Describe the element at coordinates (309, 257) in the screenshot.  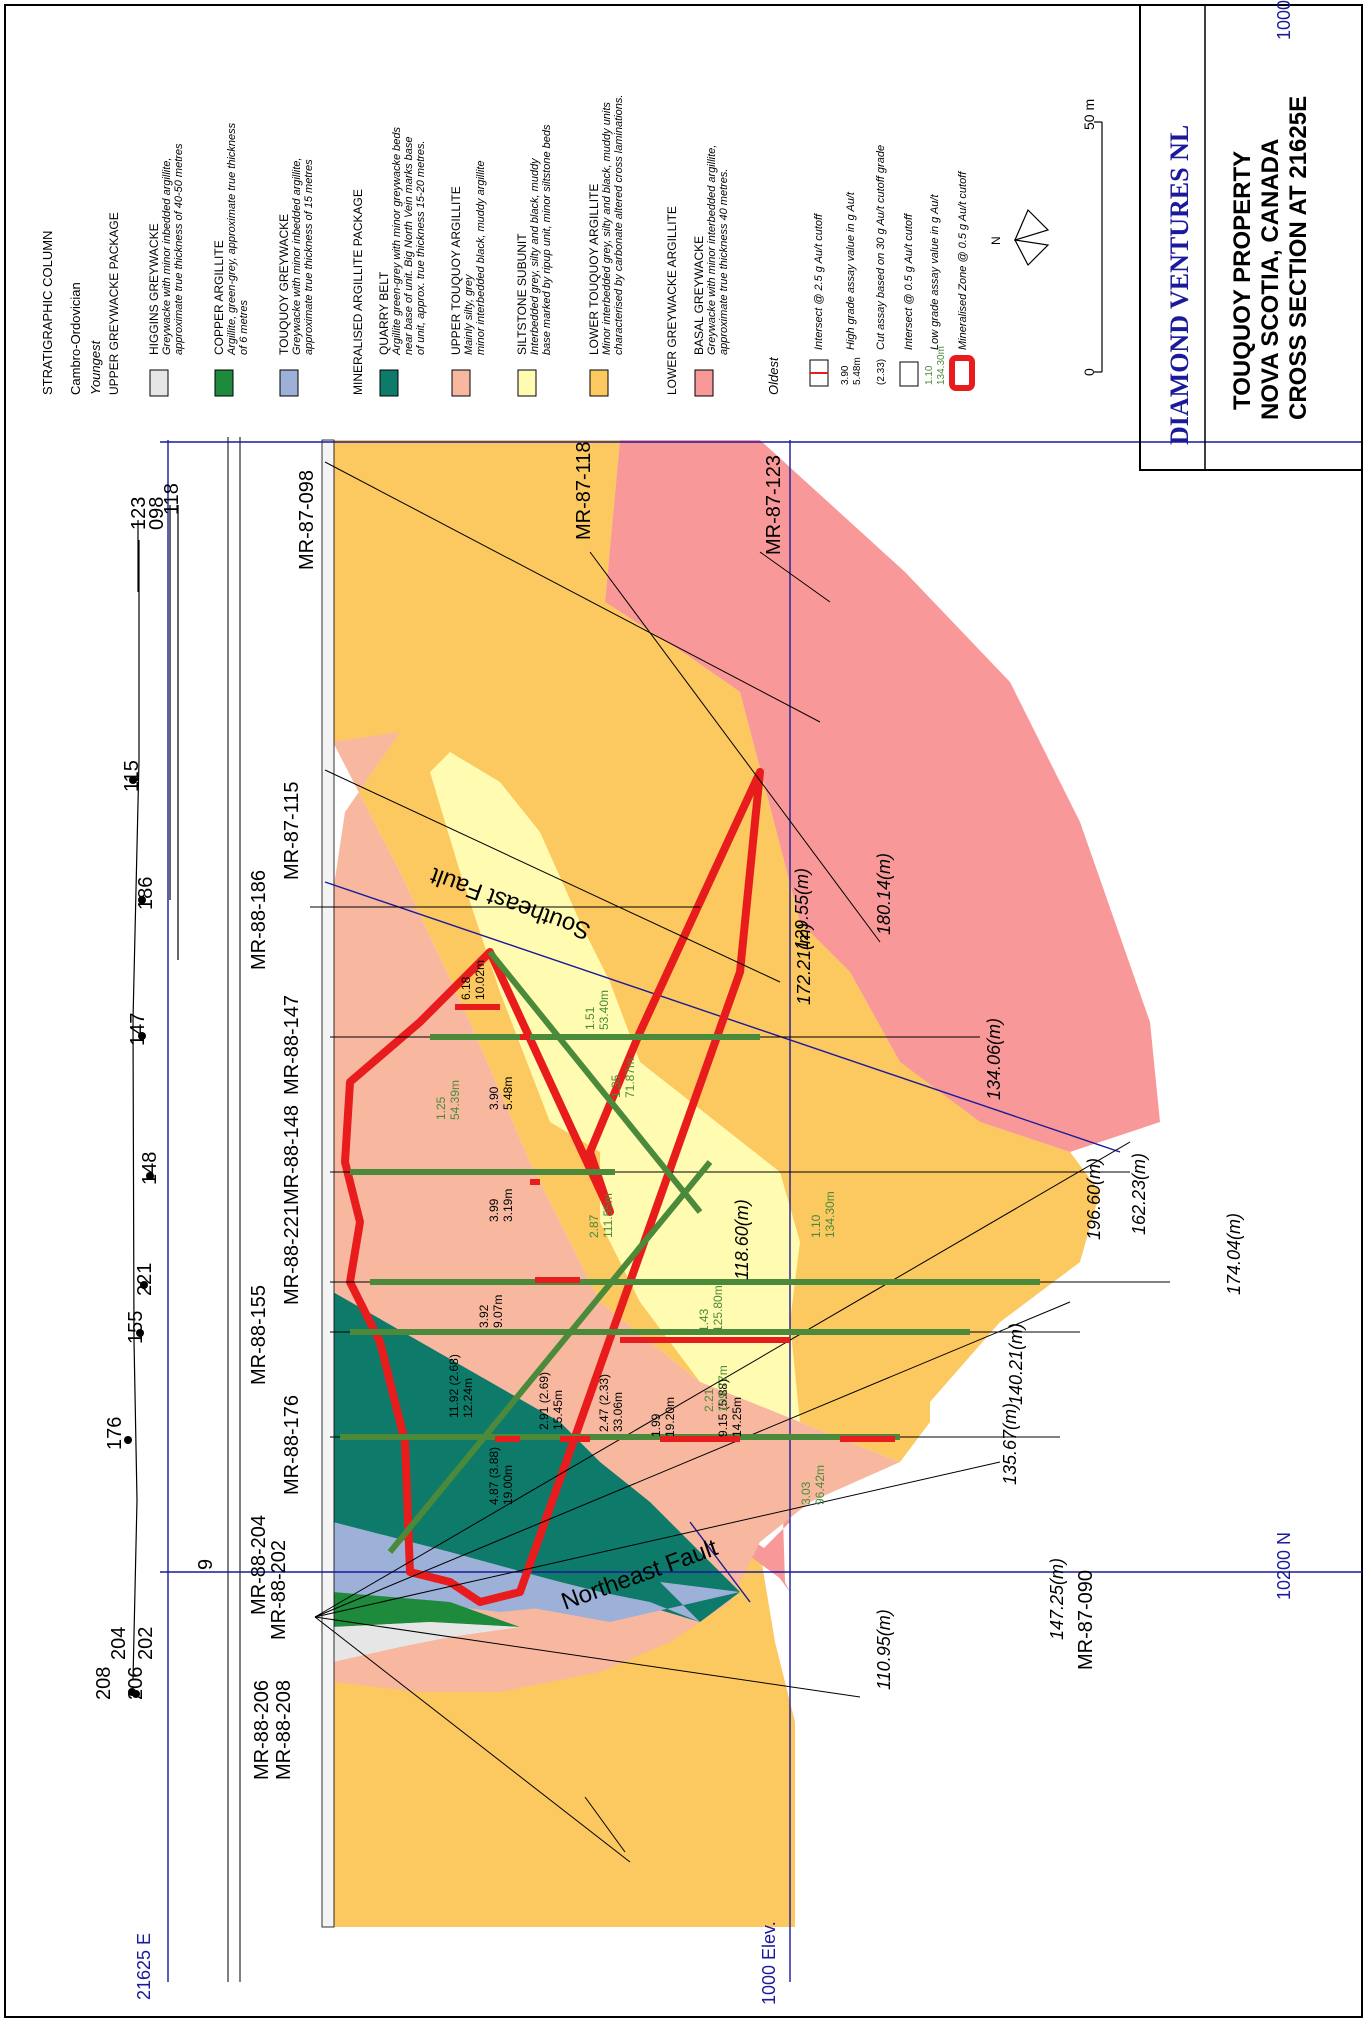
I see `legend-unit-desc: approximate true thickness of 15 metres` at that location.